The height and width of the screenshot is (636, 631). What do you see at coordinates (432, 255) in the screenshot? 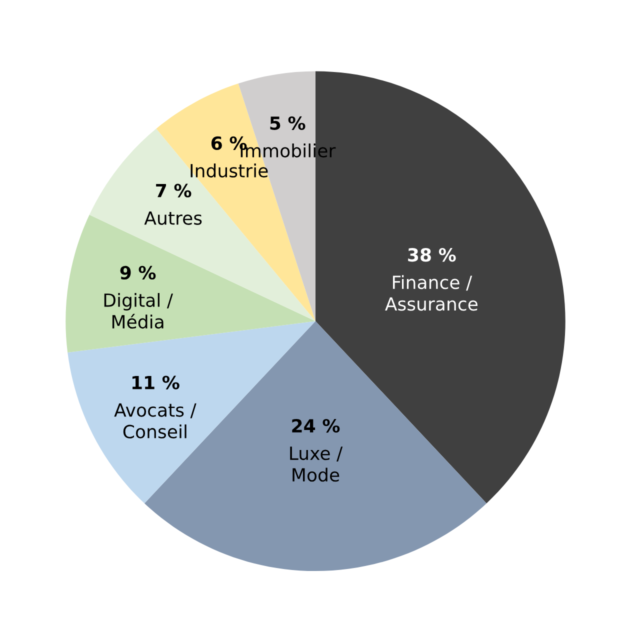
I see `data-label: 38 %` at bounding box center [432, 255].